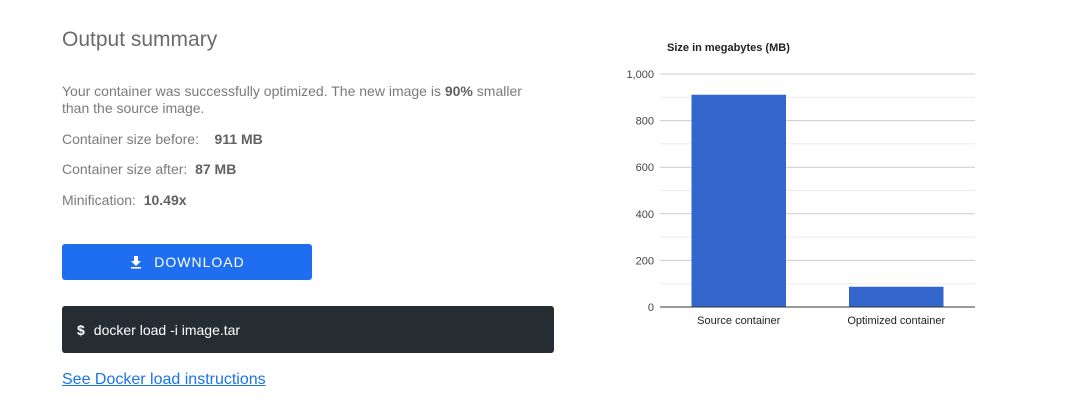 The height and width of the screenshot is (413, 1083). I want to click on download-button: DOWNLOAD, so click(187, 262).